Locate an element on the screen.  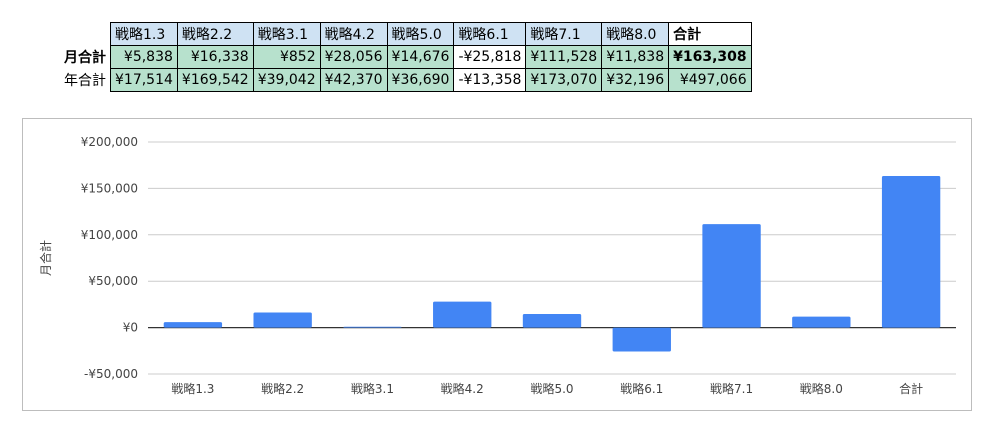
x-tick-label: 合計 is located at coordinates (911, 388).